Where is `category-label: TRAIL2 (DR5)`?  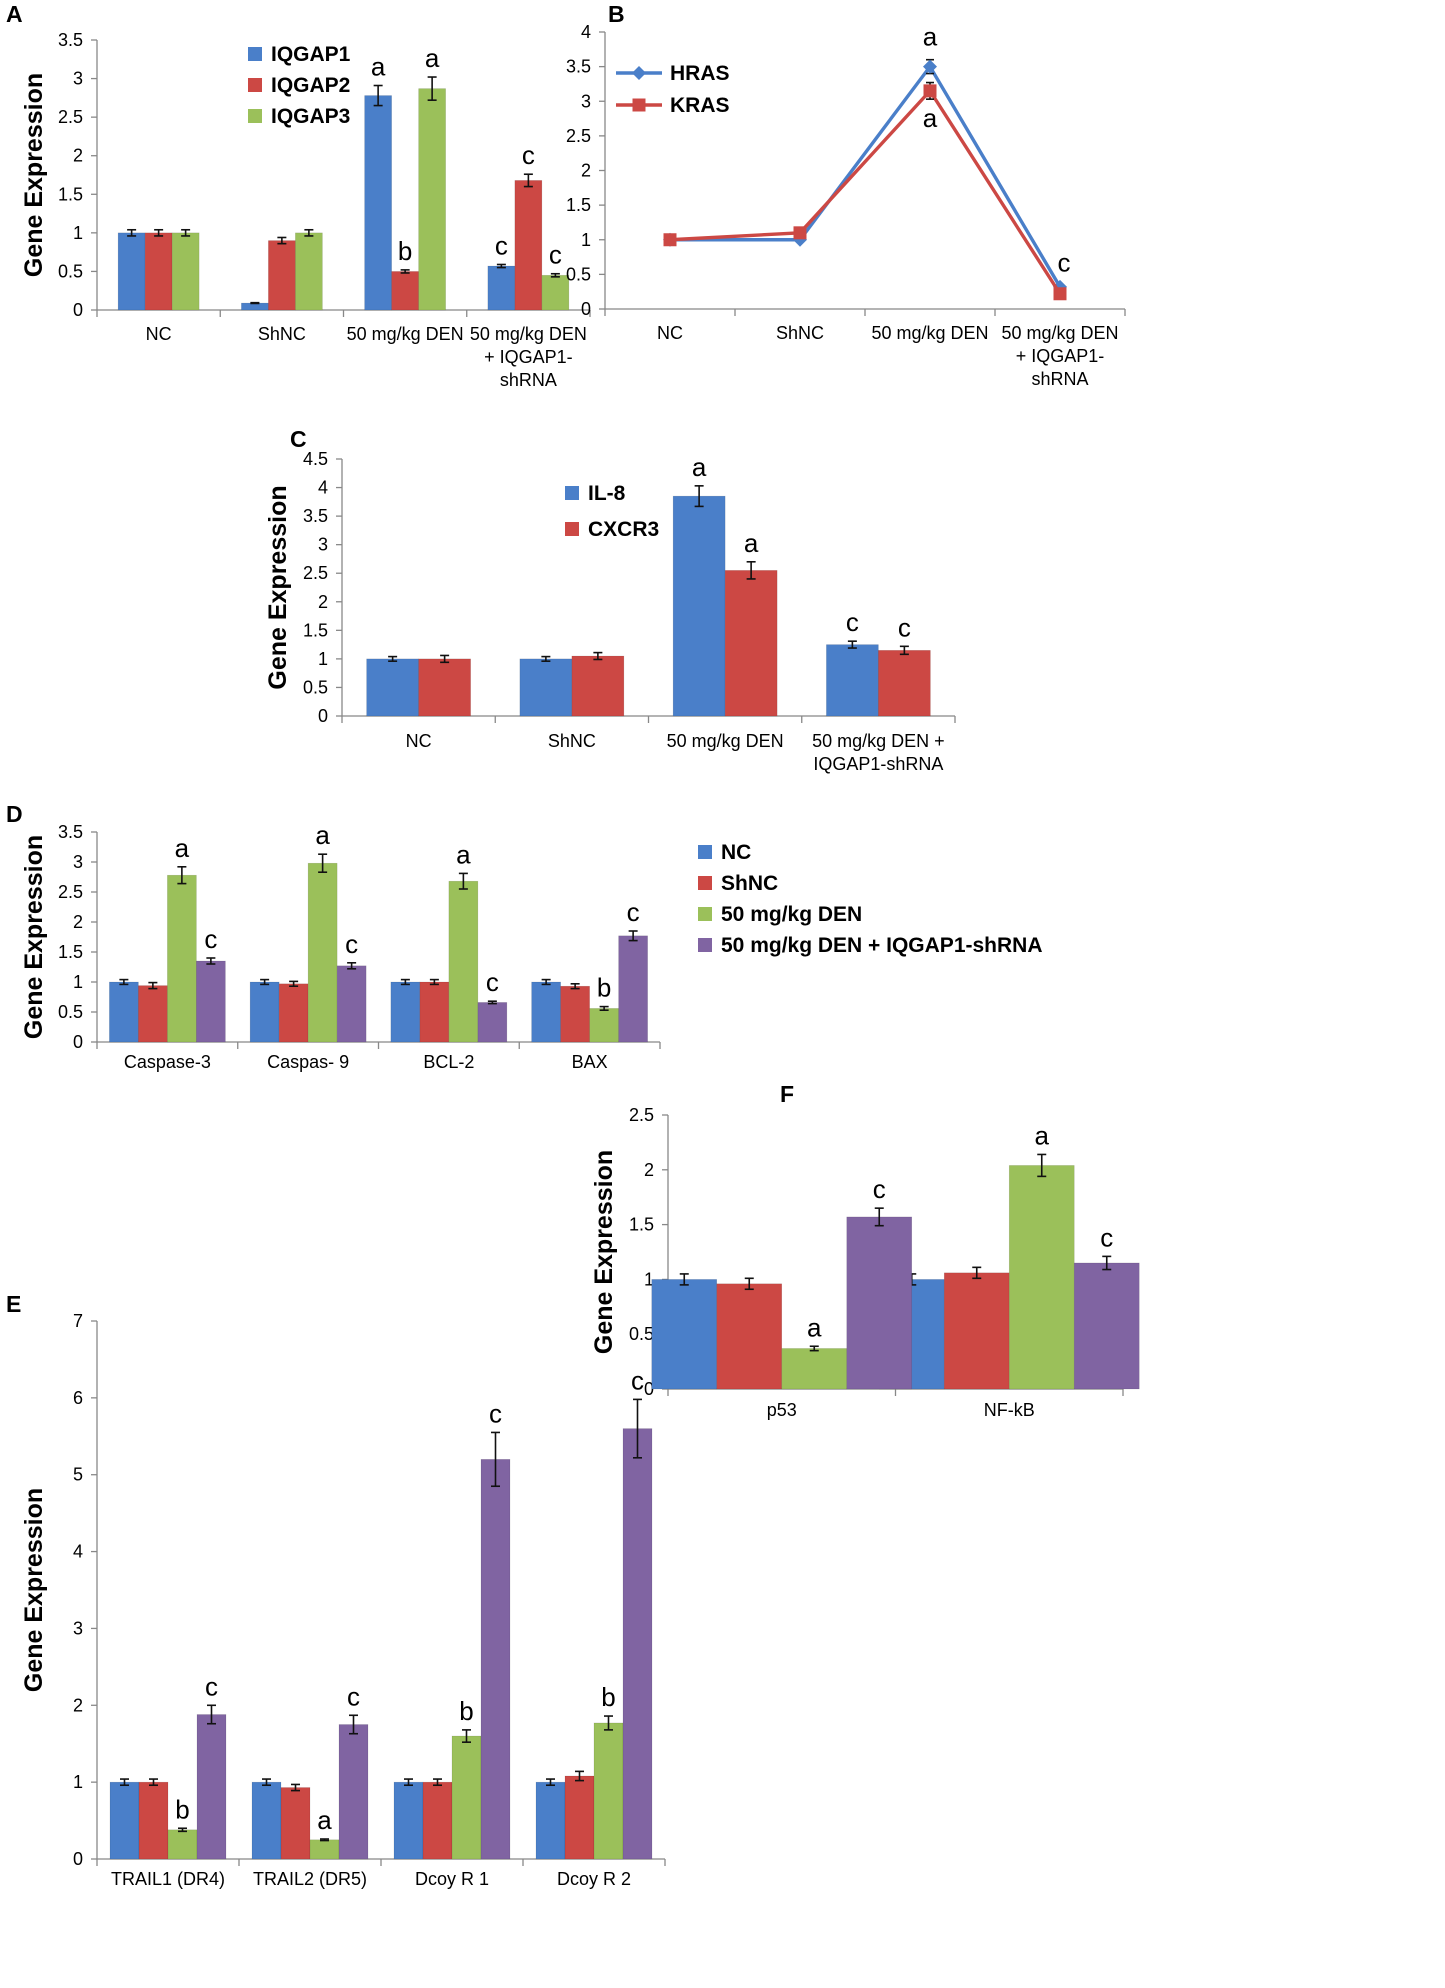
category-label: TRAIL2 (DR5) is located at coordinates (310, 1879).